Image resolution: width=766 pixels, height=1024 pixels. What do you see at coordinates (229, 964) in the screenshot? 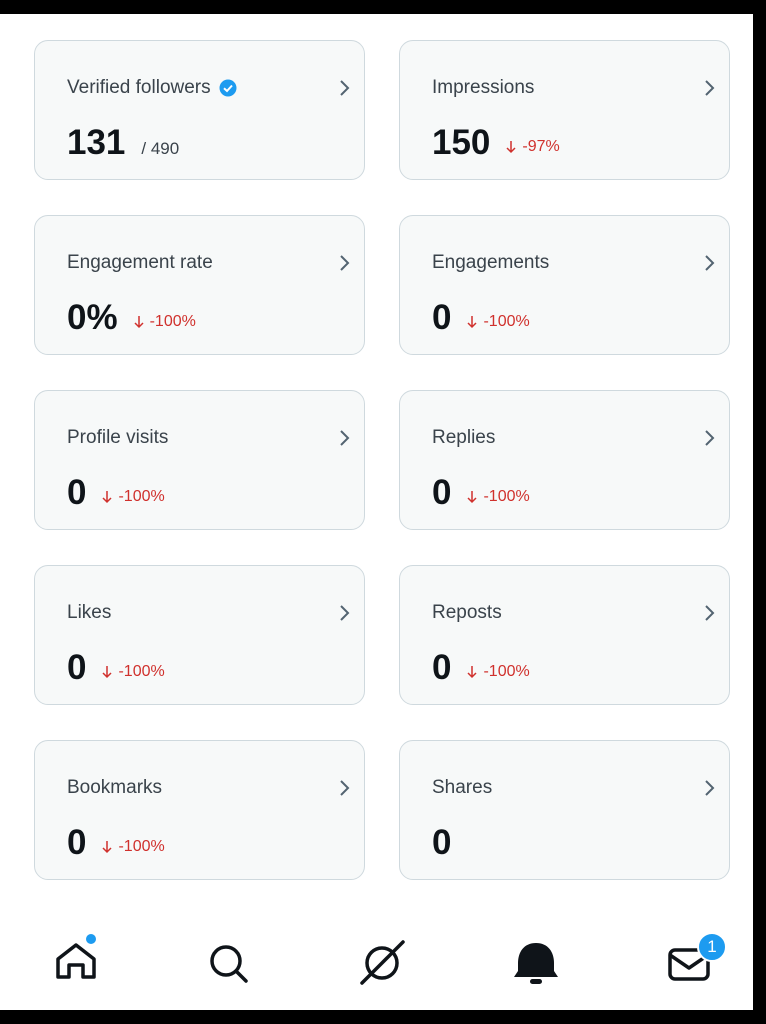
I see `search-tab` at bounding box center [229, 964].